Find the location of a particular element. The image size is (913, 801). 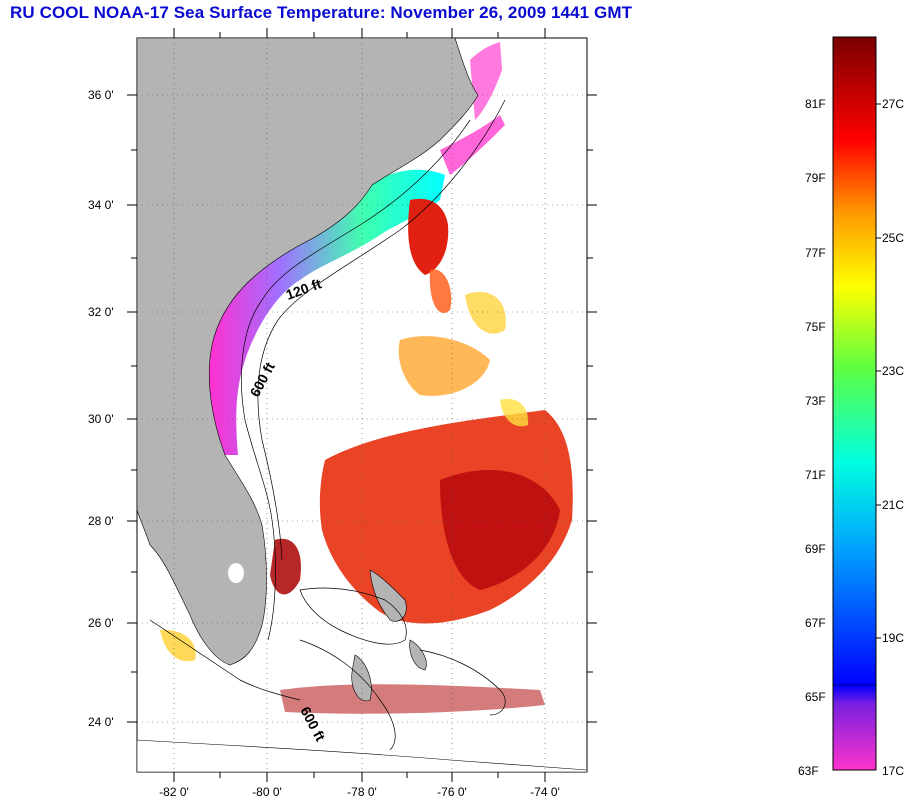

colorbar-f-label: 63F is located at coordinates (808, 771).